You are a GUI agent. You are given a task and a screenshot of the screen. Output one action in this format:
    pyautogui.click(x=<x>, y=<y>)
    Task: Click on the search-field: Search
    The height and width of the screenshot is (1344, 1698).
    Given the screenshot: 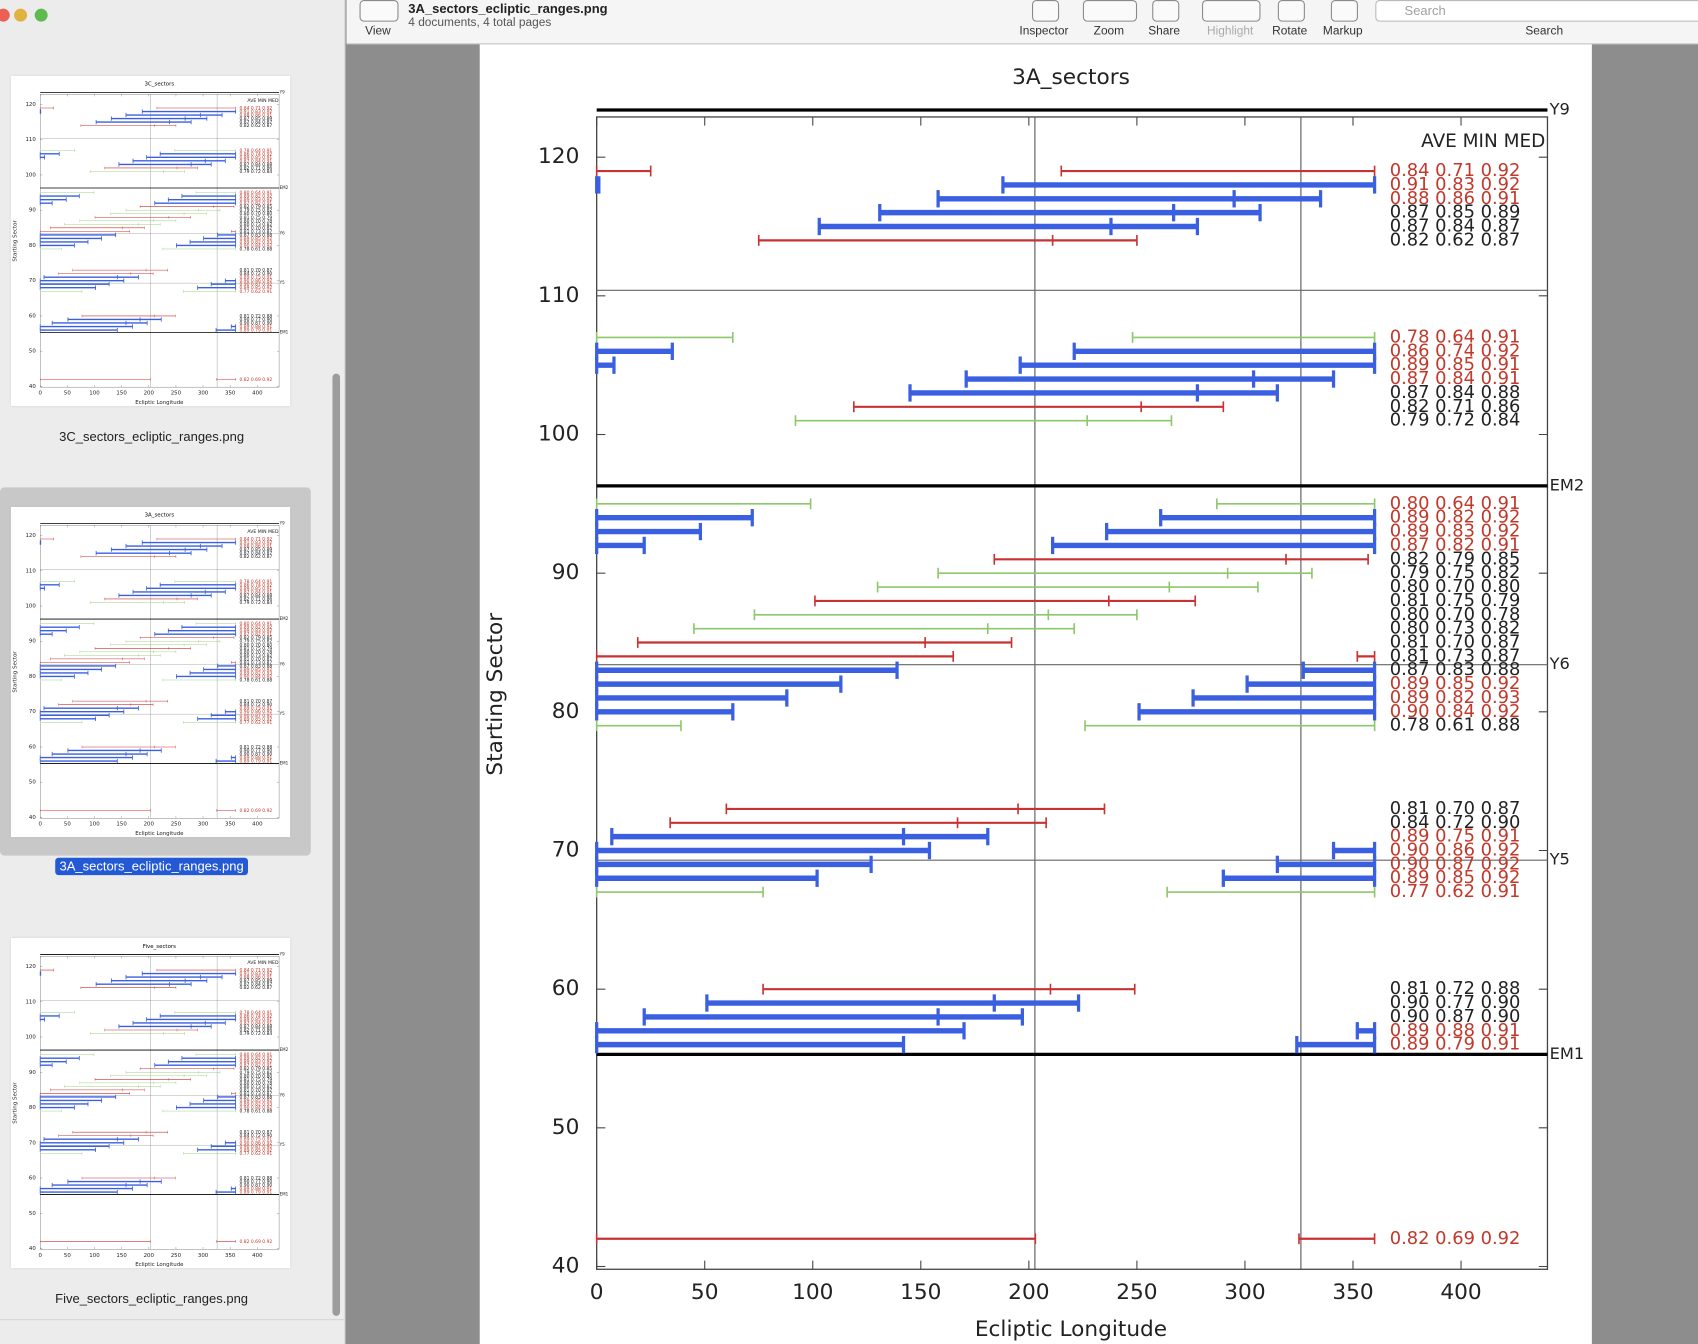 What is the action you would take?
    pyautogui.click(x=1536, y=11)
    